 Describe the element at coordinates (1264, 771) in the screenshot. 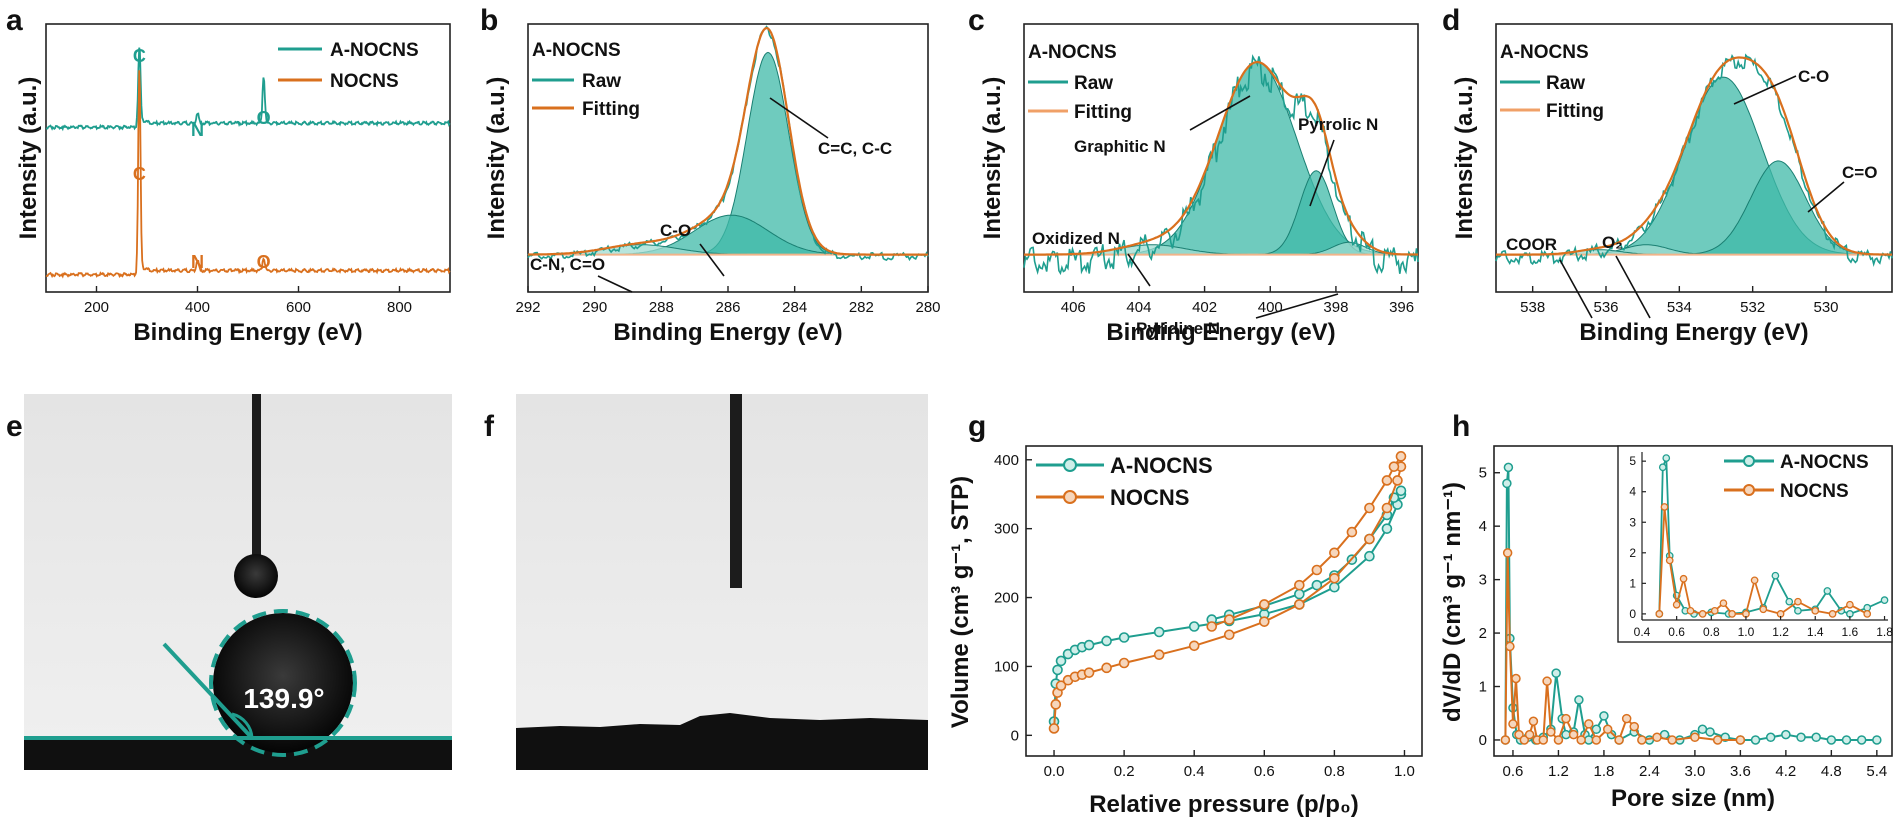

I see `x-tick-label-g: 0.6` at that location.